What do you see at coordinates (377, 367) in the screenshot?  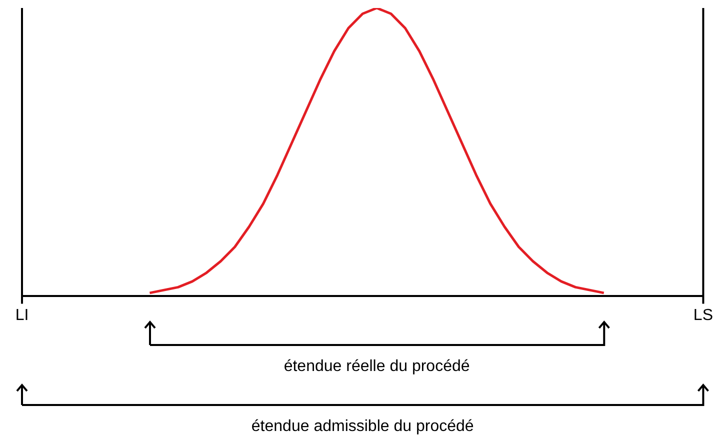 I see `text: étendue réelle du procédé` at bounding box center [377, 367].